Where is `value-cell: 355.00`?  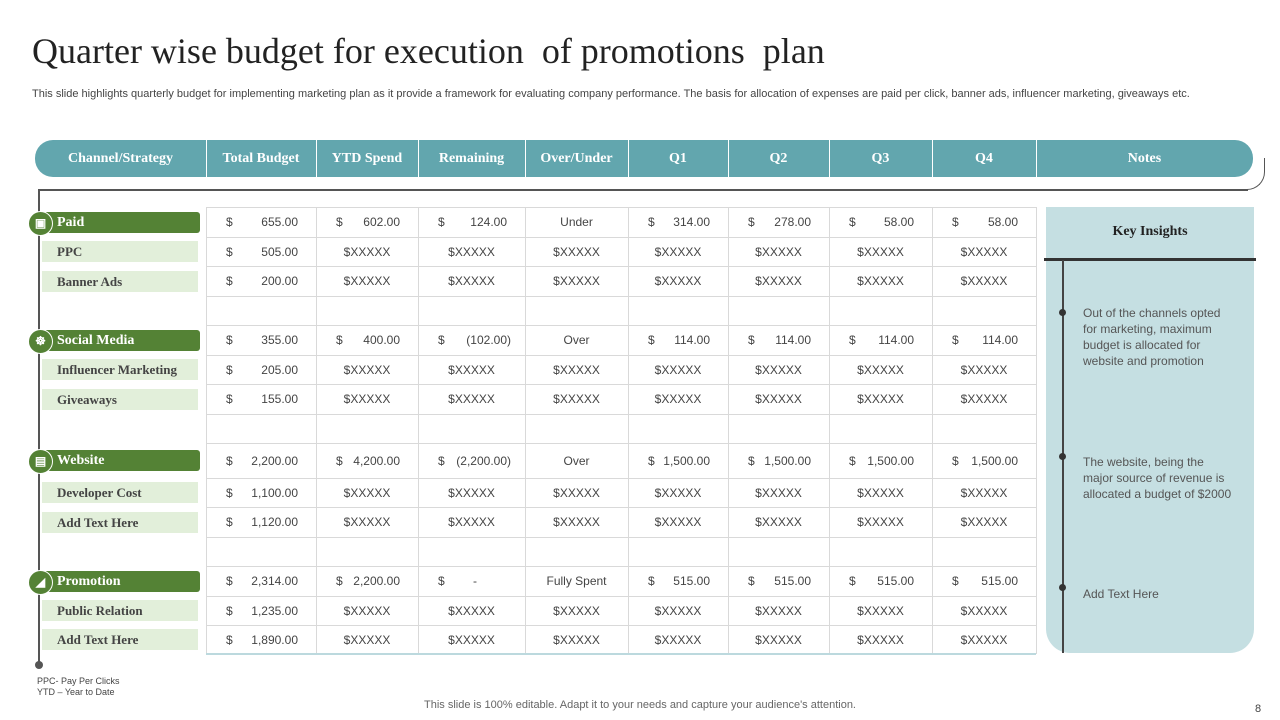
value-cell: 355.00 is located at coordinates (279, 340).